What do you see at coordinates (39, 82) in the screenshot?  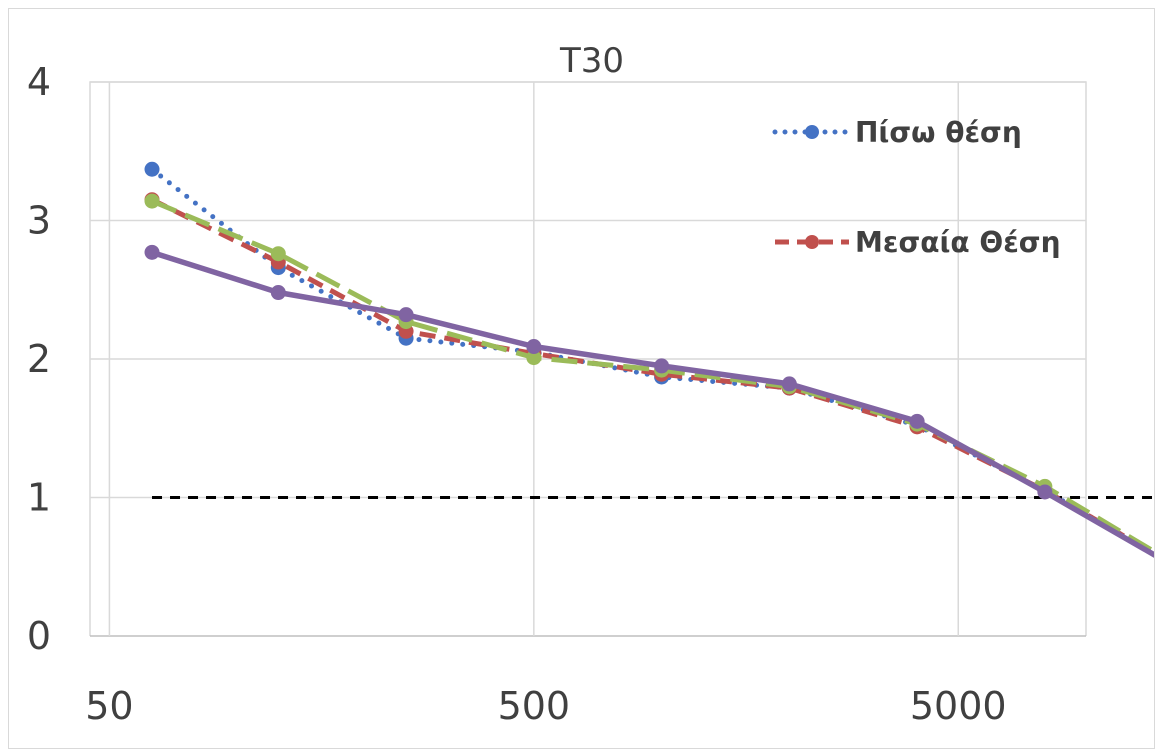 I see `y-tick-label: 4` at bounding box center [39, 82].